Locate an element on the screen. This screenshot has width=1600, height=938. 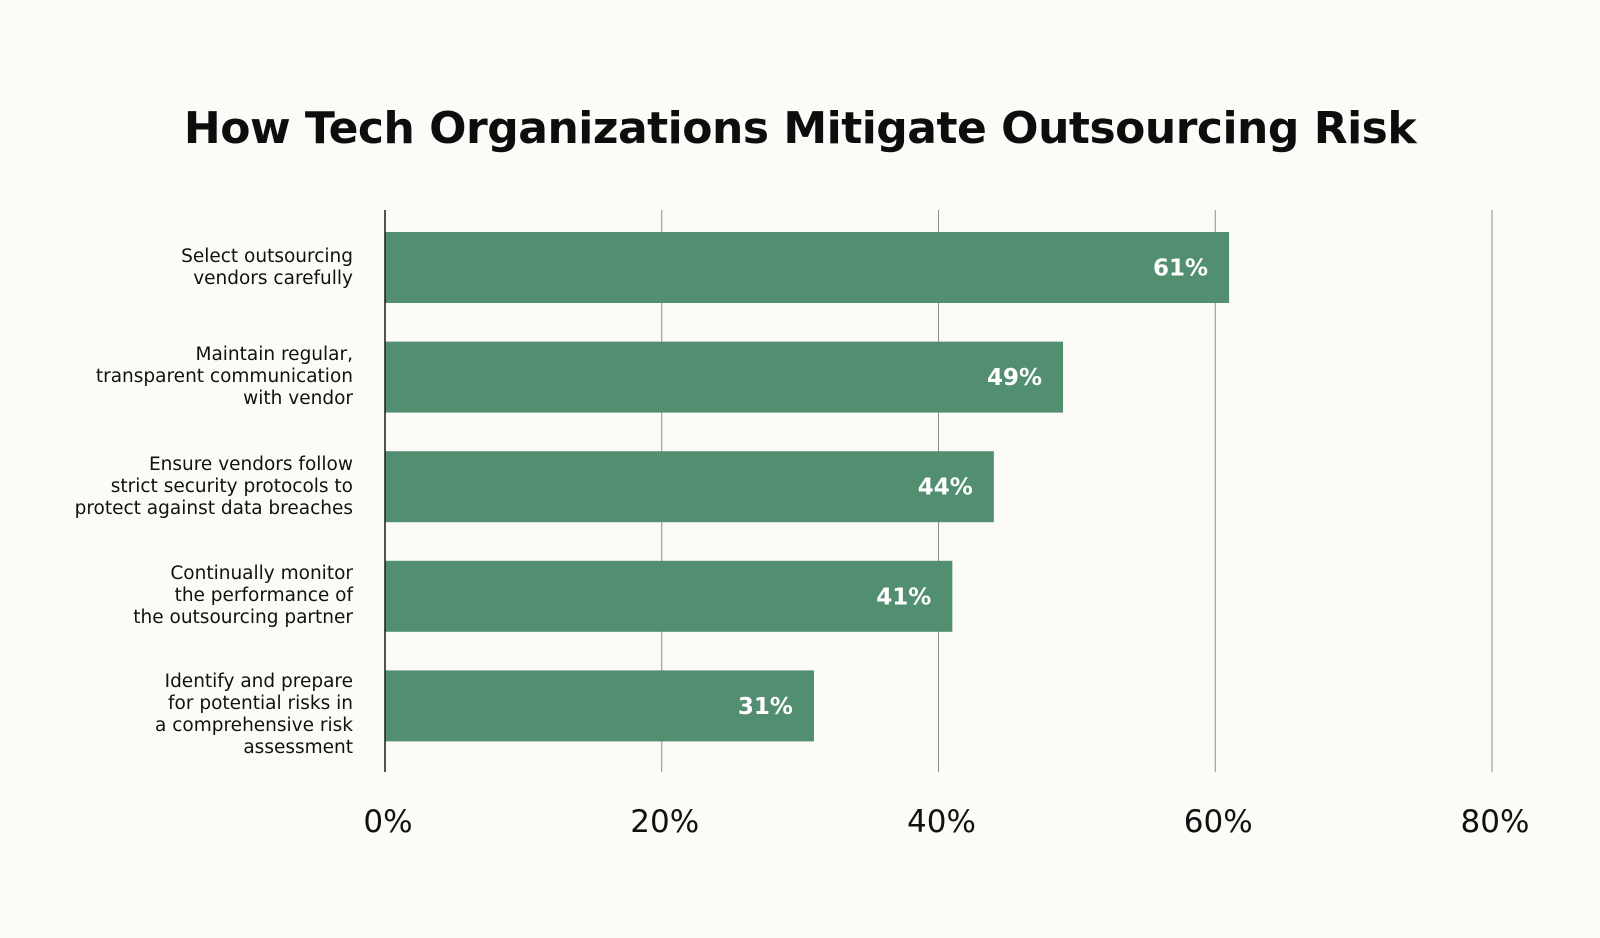
category-label-line: vendors carefully is located at coordinates (273, 278).